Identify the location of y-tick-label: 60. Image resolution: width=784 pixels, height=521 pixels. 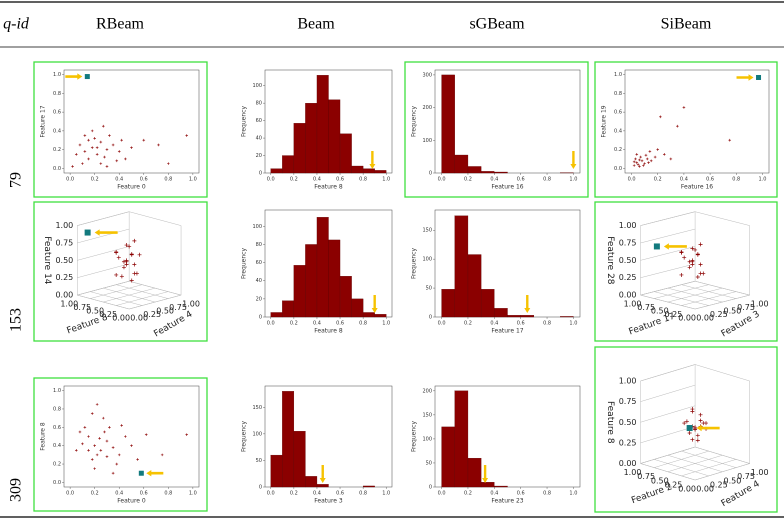
(259, 121).